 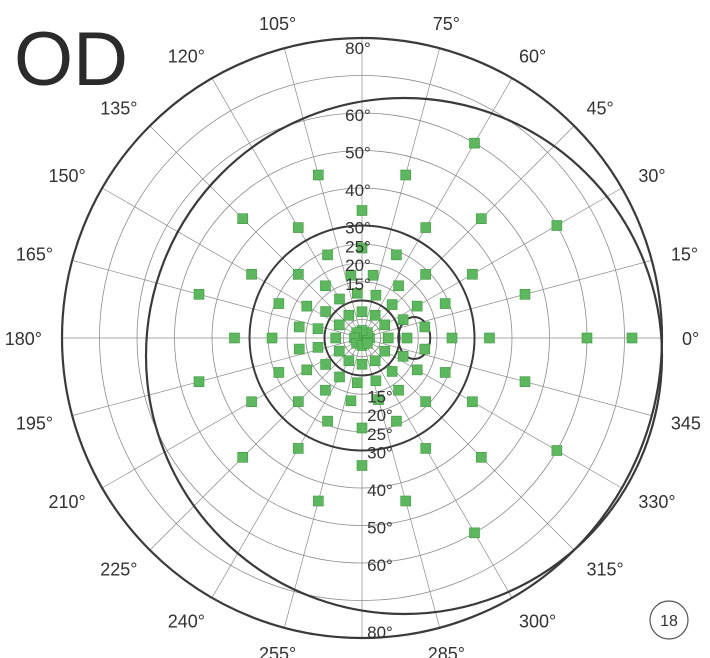 I want to click on radial-label-top: 25°, so click(x=358, y=246).